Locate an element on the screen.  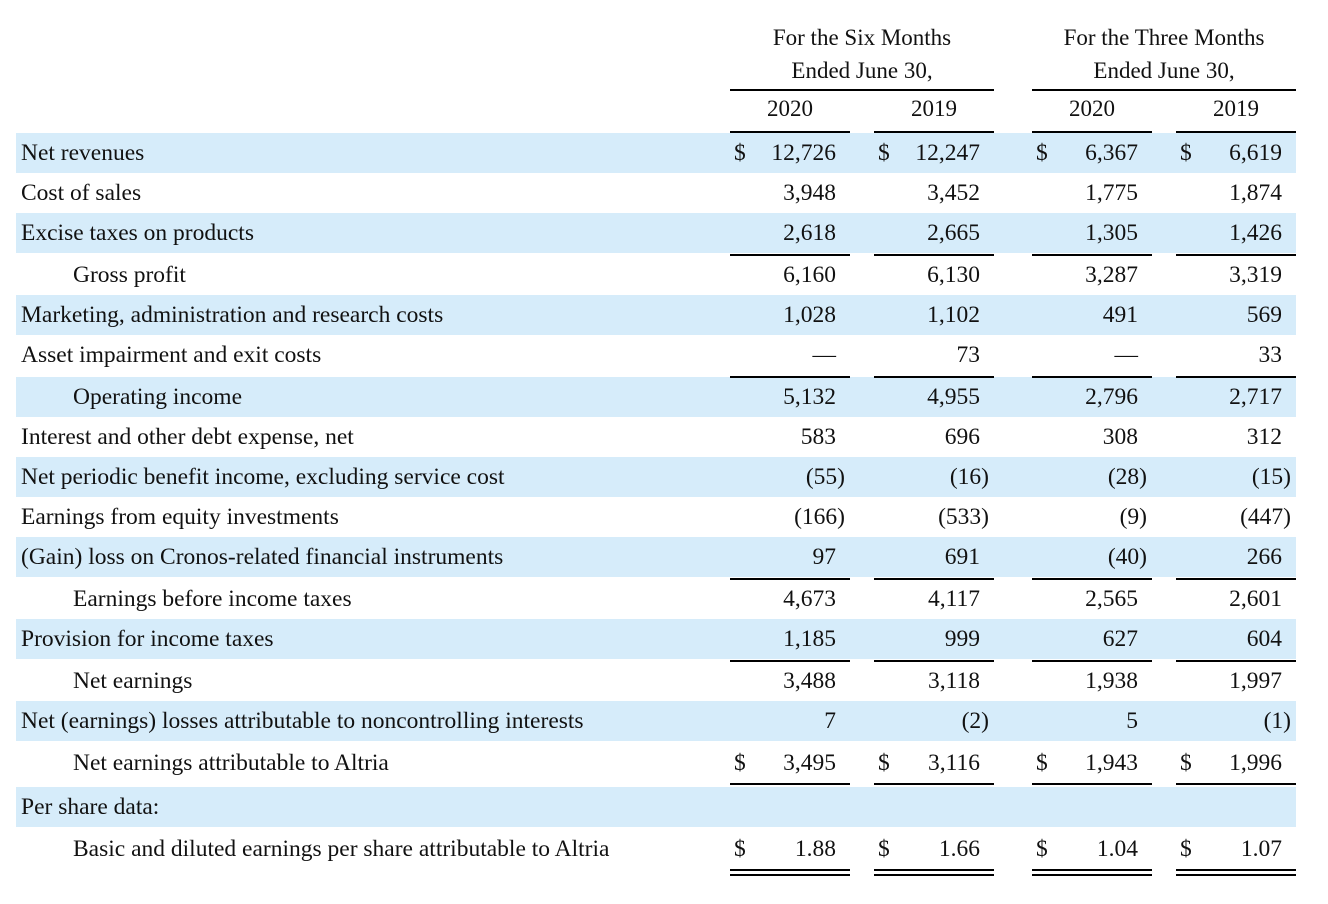
cell-value: 5,132 is located at coordinates (809, 397).